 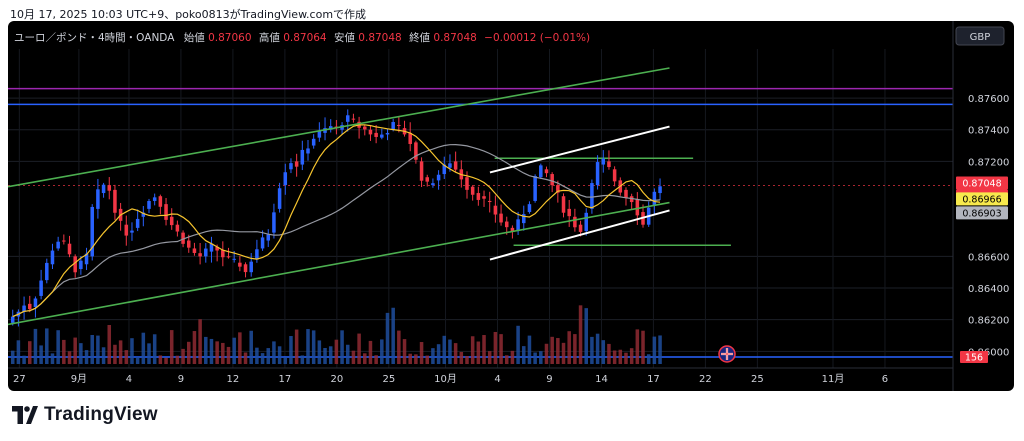 I want to click on price-badge-label: 0.87048, so click(x=981, y=183).